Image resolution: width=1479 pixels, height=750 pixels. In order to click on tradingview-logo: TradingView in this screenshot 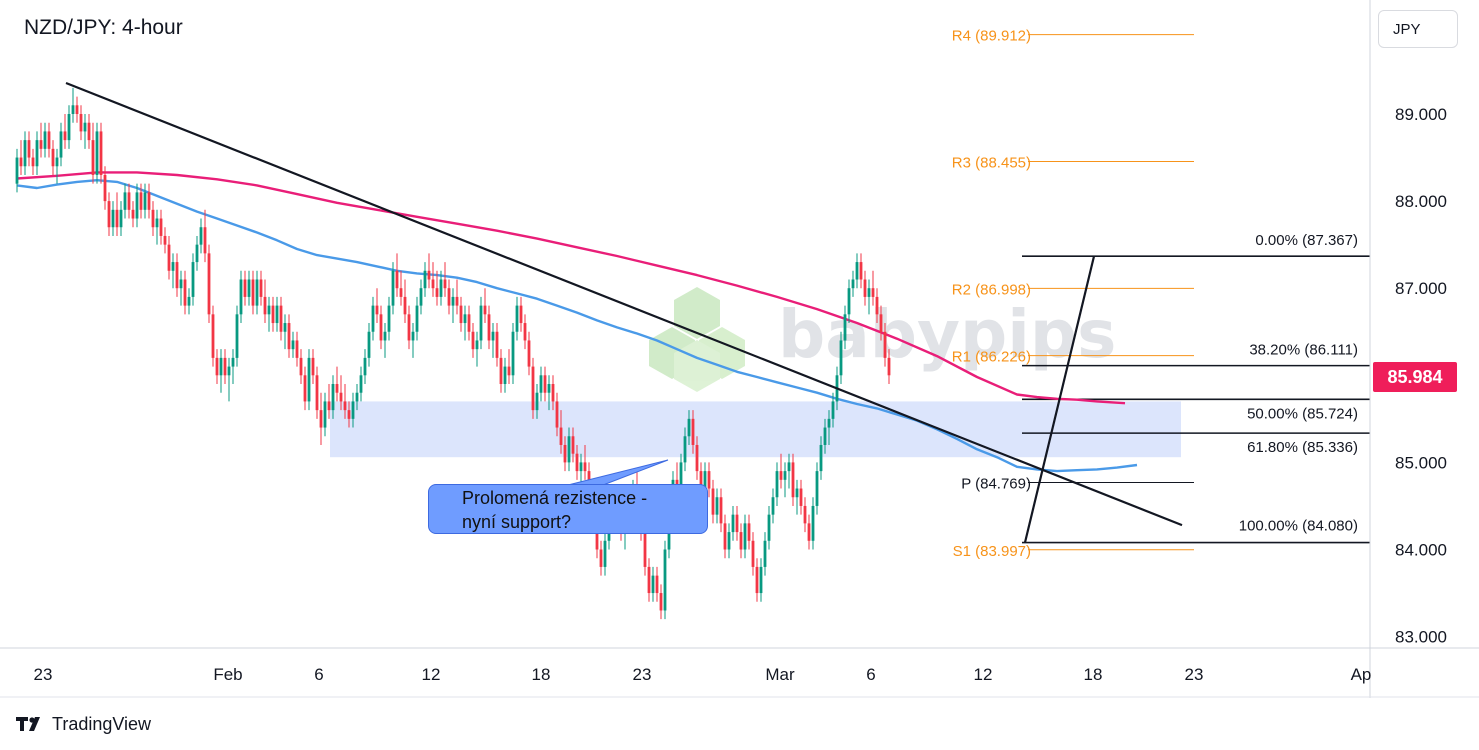, I will do `click(83, 724)`.